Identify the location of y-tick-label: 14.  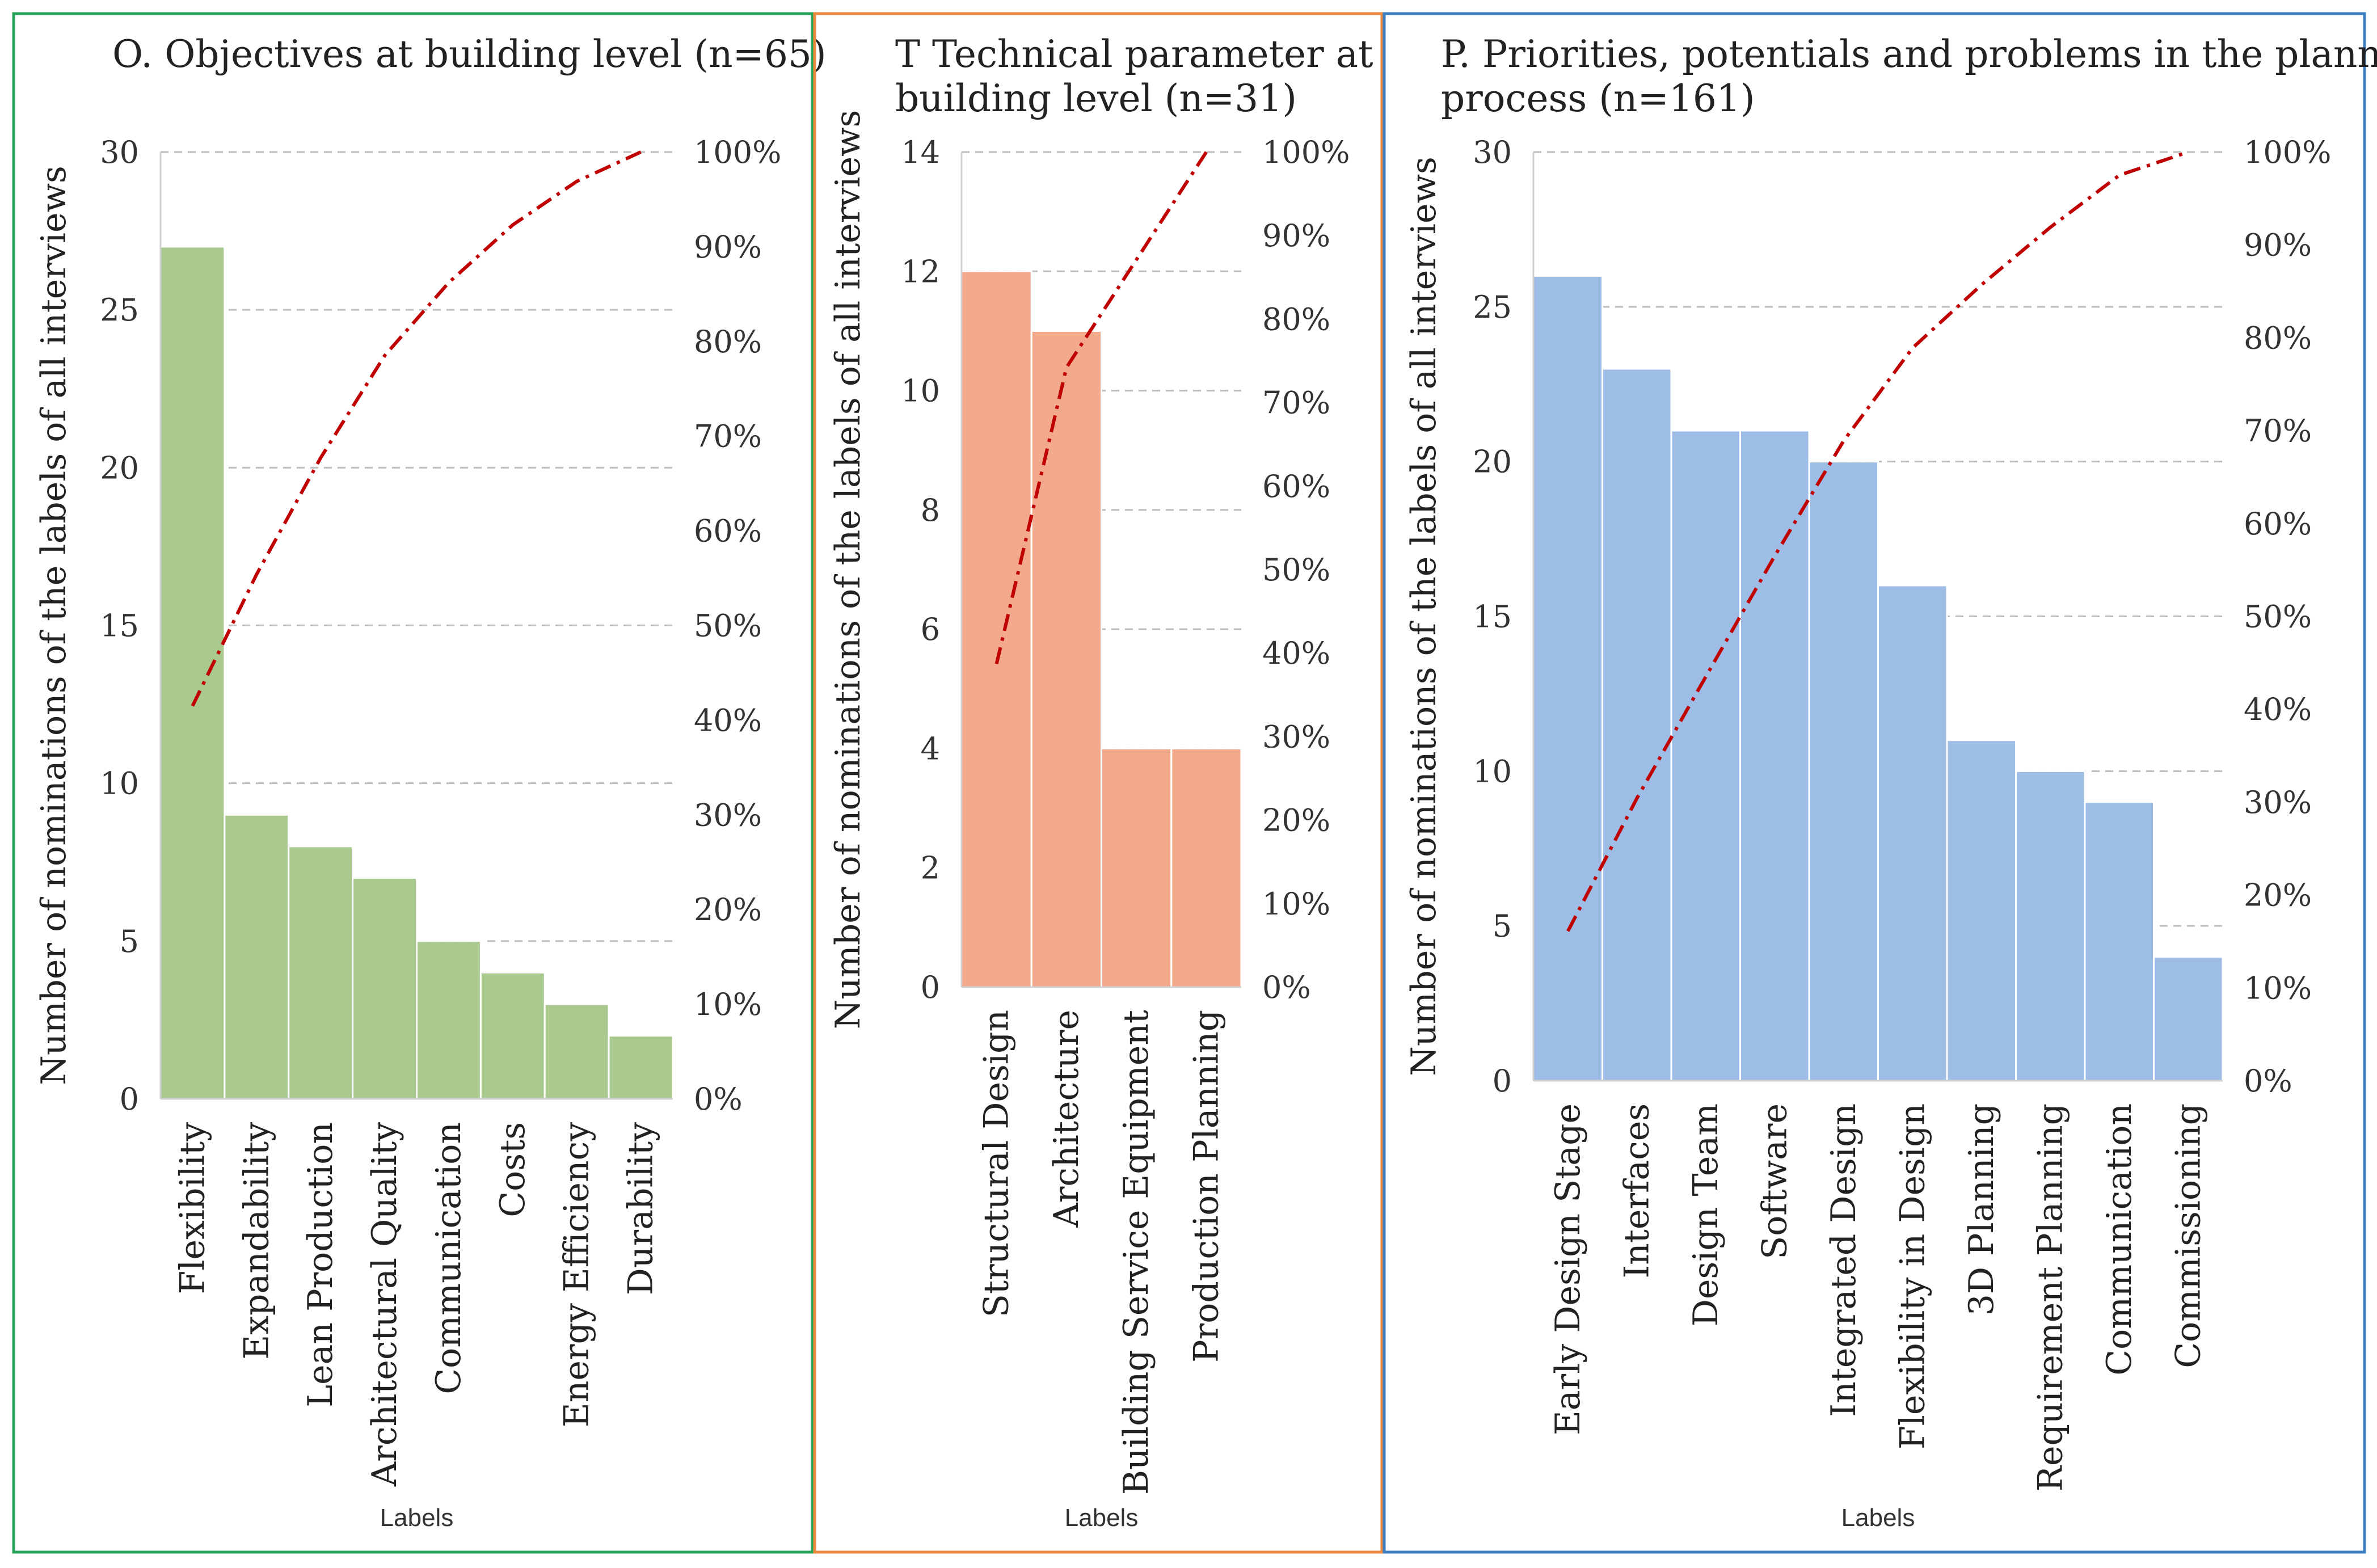
(921, 152).